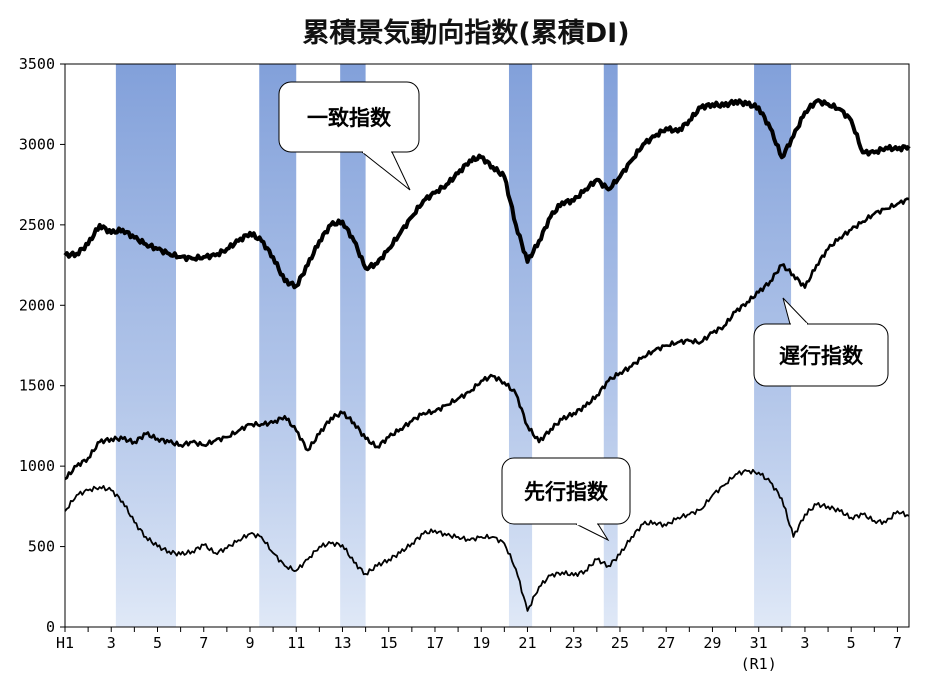 The width and height of the screenshot is (932, 685). I want to click on callout-label: 一致指数, so click(349, 118).